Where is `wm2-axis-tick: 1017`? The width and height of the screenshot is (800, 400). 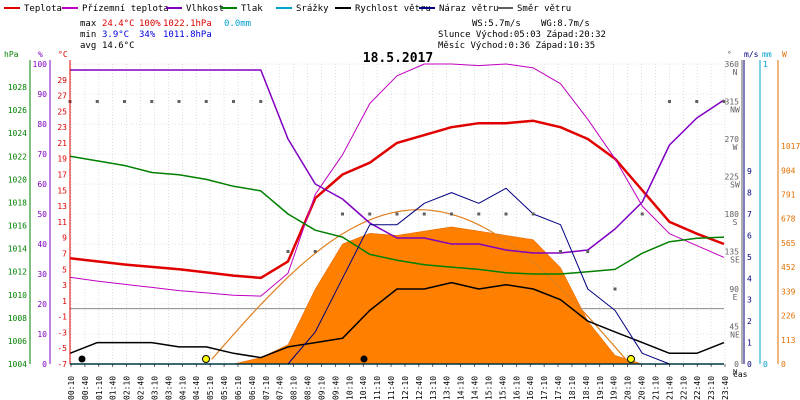 wm2-axis-tick: 1017 is located at coordinates (790, 146).